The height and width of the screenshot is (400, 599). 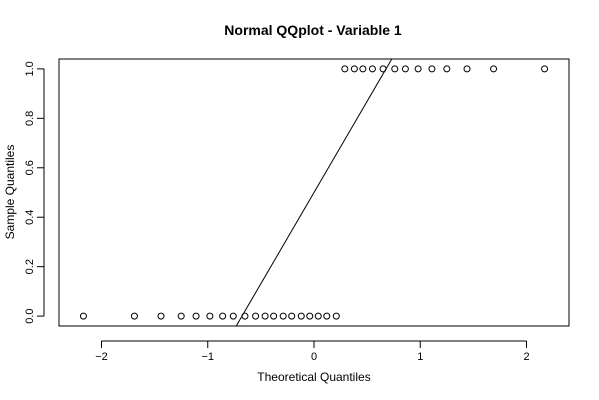 What do you see at coordinates (30, 266) in the screenshot?
I see `y-tick-label: 0.2` at bounding box center [30, 266].